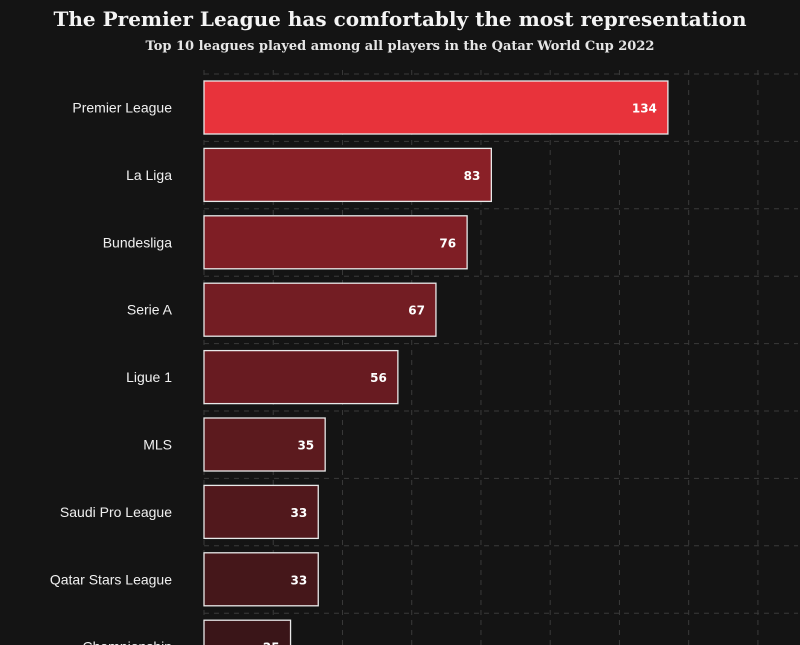 Image resolution: width=800 pixels, height=645 pixels. I want to click on value-label: 35, so click(305, 446).